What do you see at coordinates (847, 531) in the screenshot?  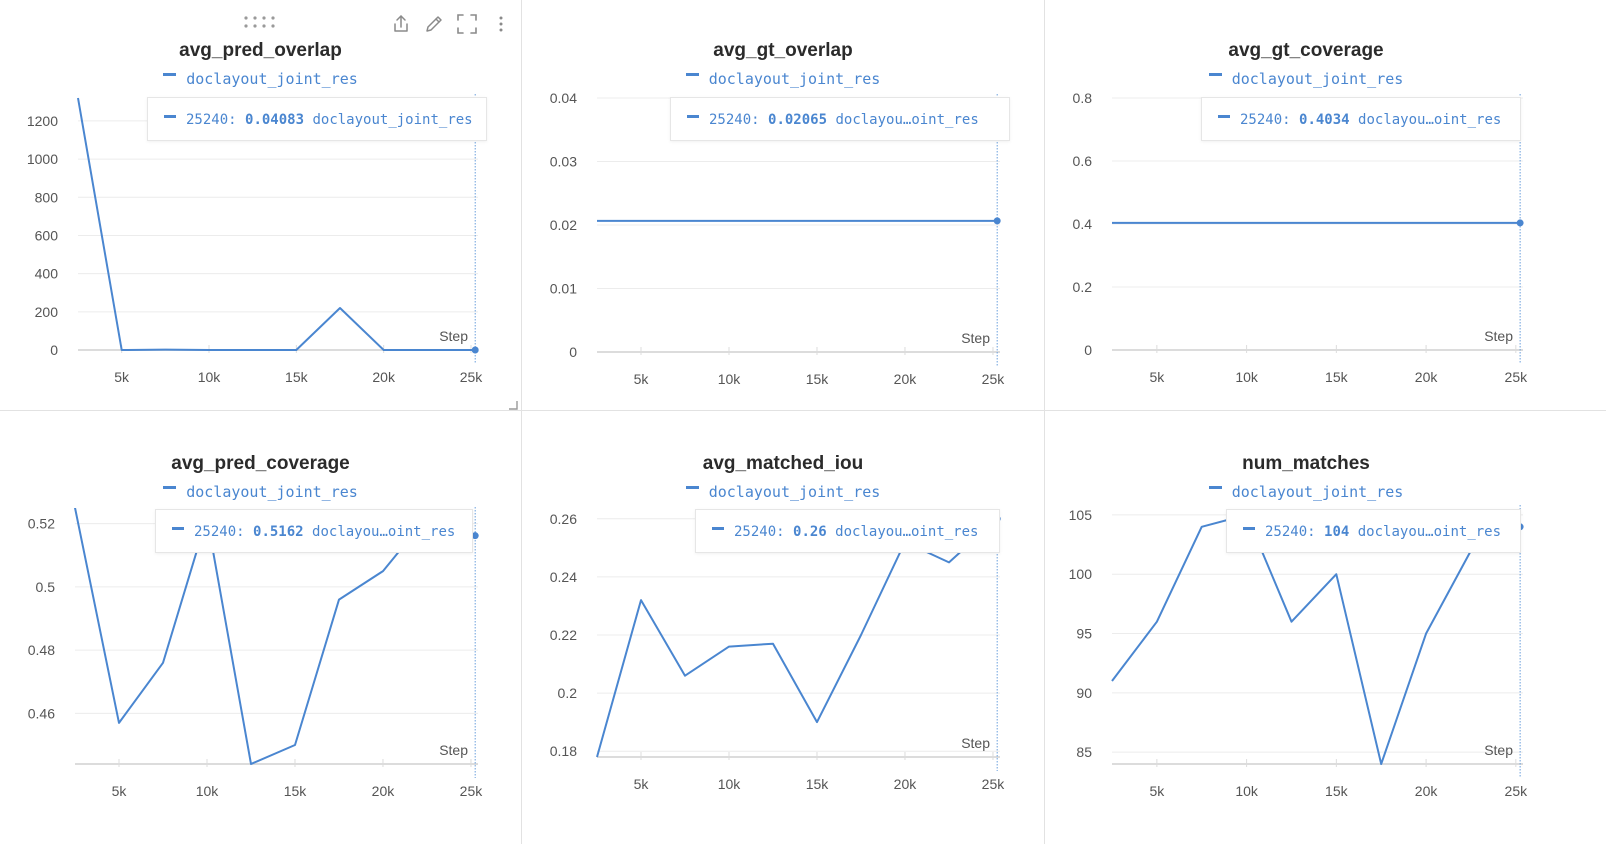 I see `hover-tooltip: 25240: 0.26 doclayou…oint_res` at bounding box center [847, 531].